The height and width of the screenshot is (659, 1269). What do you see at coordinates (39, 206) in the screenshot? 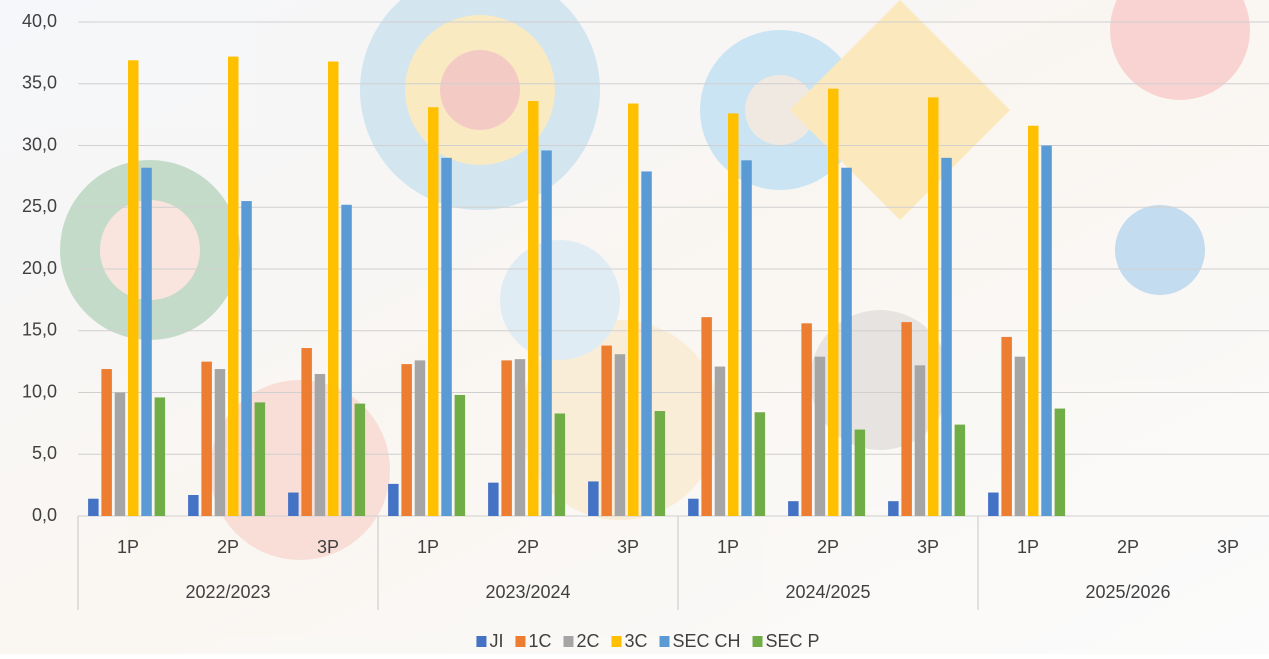
I see `y-tick-label: 25,0` at bounding box center [39, 206].